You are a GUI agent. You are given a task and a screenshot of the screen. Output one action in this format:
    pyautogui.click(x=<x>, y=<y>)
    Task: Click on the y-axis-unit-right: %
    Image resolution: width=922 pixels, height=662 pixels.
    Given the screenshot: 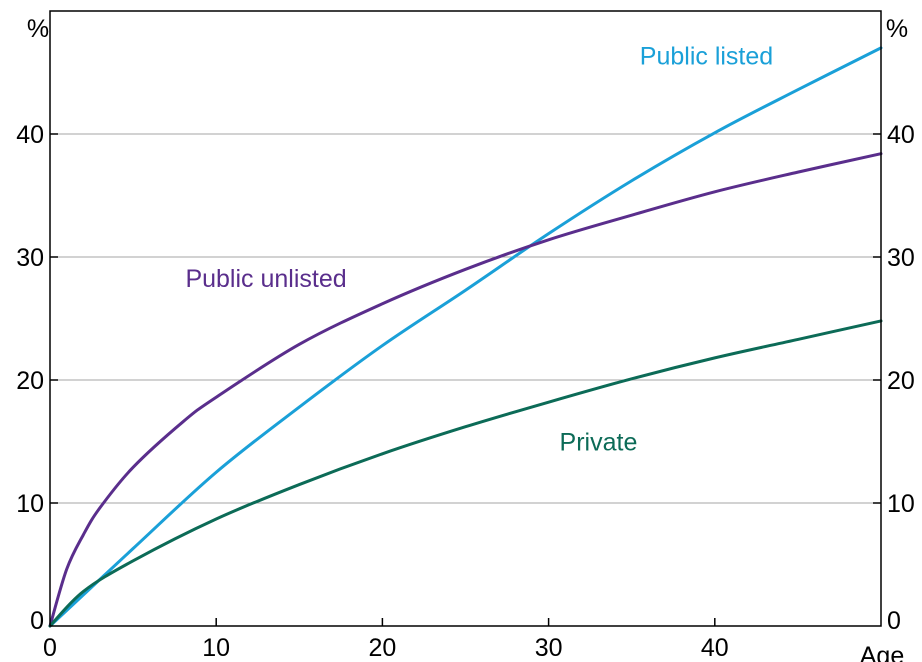 What is the action you would take?
    pyautogui.click(x=897, y=29)
    